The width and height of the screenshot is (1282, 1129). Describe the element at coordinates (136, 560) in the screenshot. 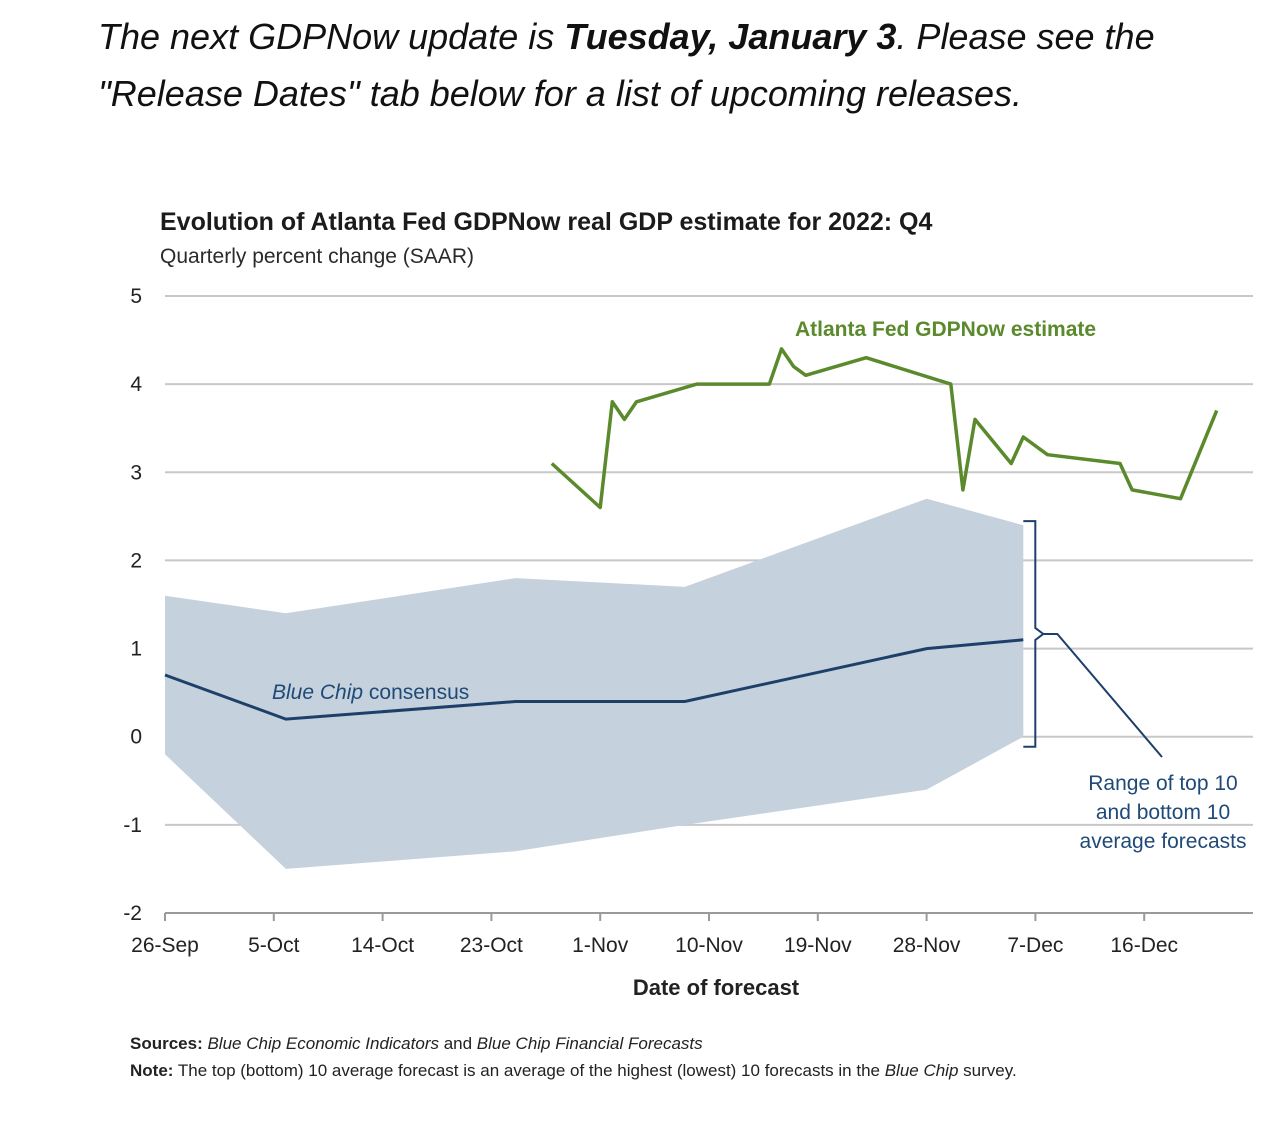

I see `y-tick-label: 2` at that location.